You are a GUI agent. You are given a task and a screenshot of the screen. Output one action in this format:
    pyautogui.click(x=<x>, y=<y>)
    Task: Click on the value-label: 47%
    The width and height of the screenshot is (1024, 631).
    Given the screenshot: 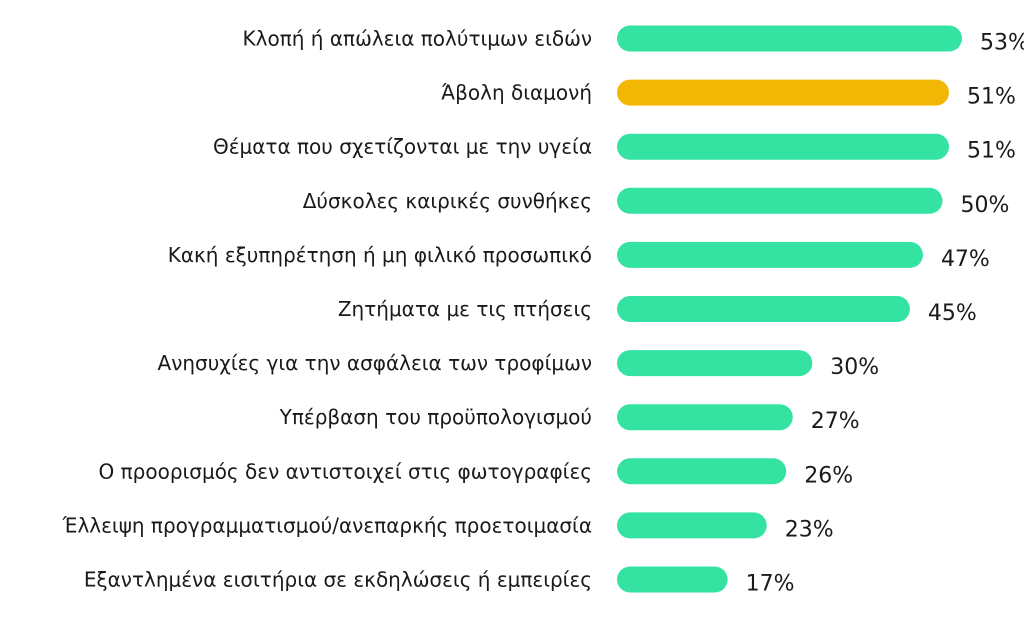 What is the action you would take?
    pyautogui.click(x=965, y=259)
    